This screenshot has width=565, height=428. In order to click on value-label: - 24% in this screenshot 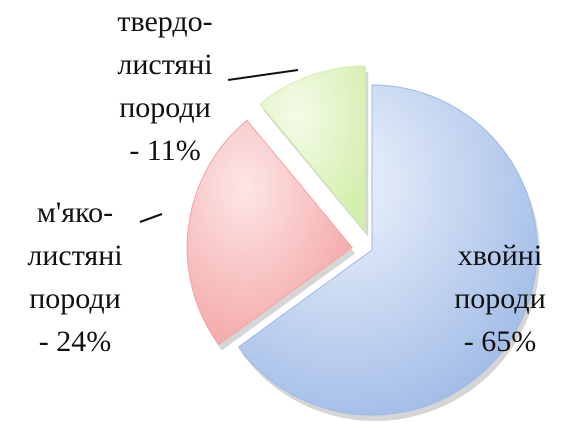, I will do `click(75, 341)`.